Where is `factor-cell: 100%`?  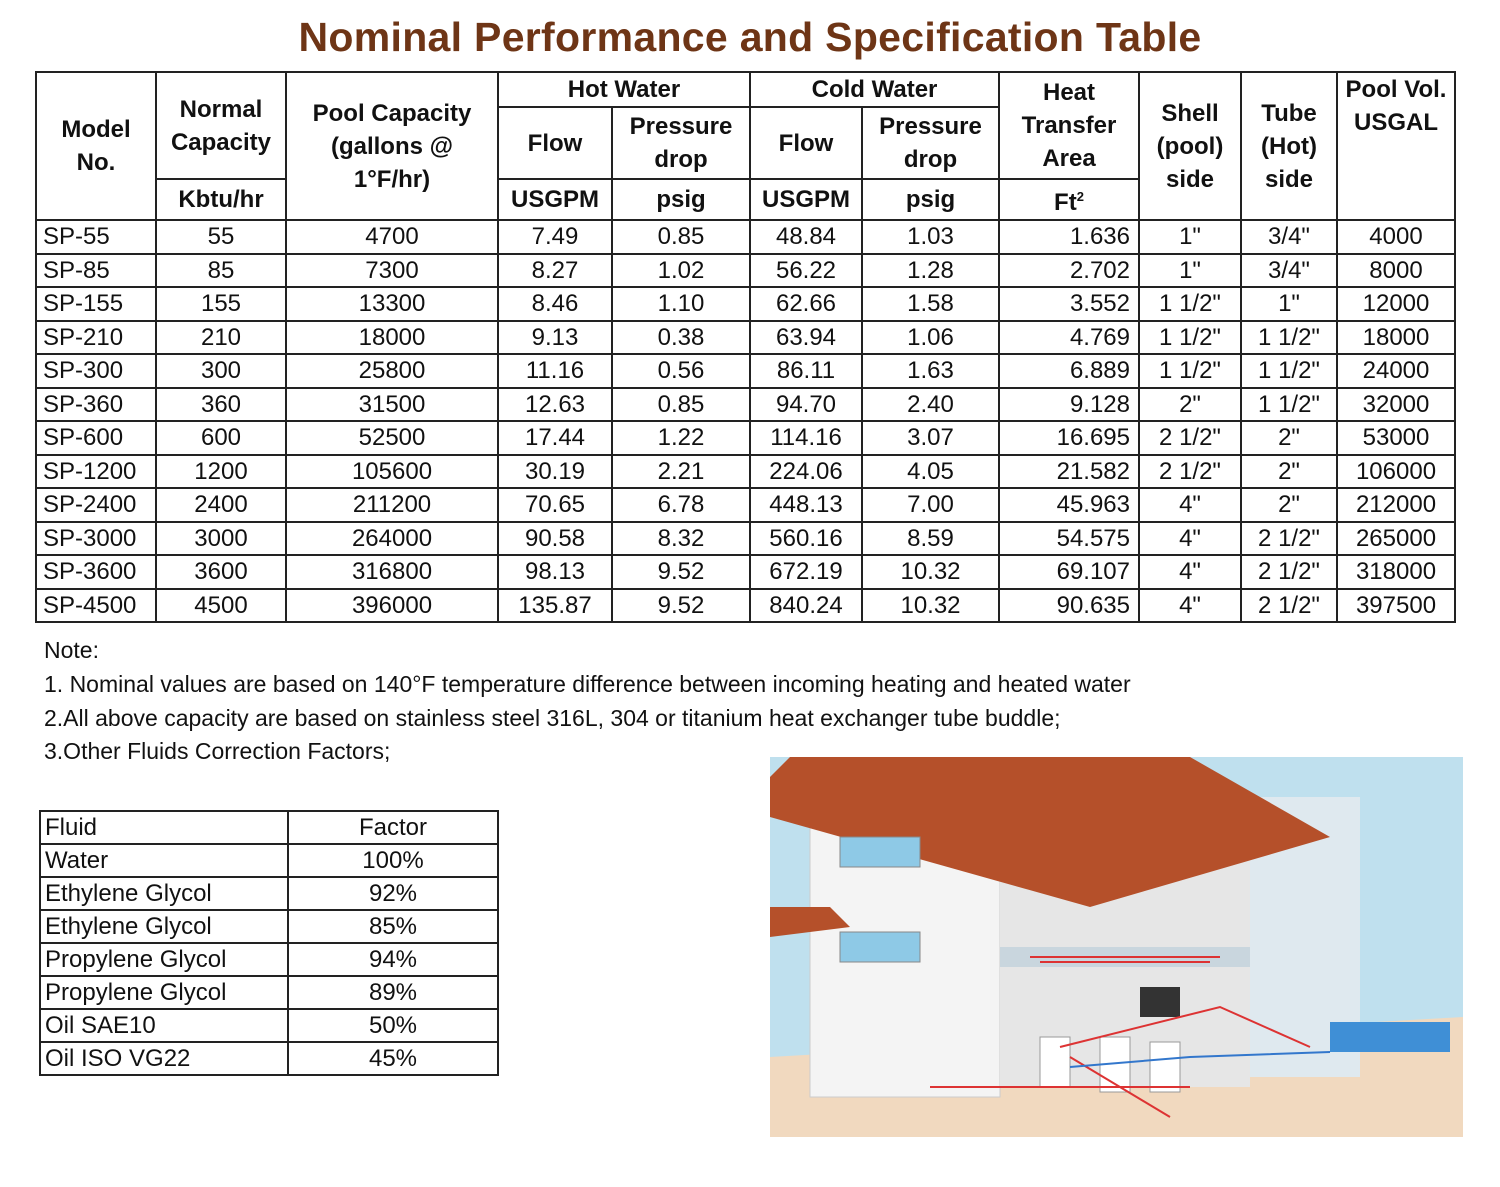
factor-cell: 100% is located at coordinates (393, 860).